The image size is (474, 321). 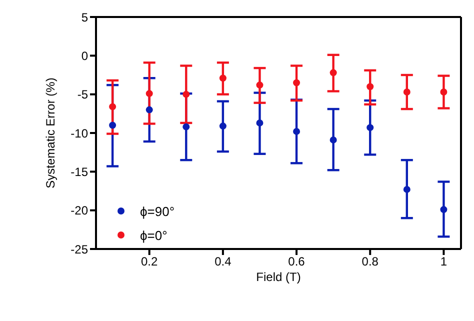 What do you see at coordinates (79, 211) in the screenshot?
I see `y-tick-label: -20` at bounding box center [79, 211].